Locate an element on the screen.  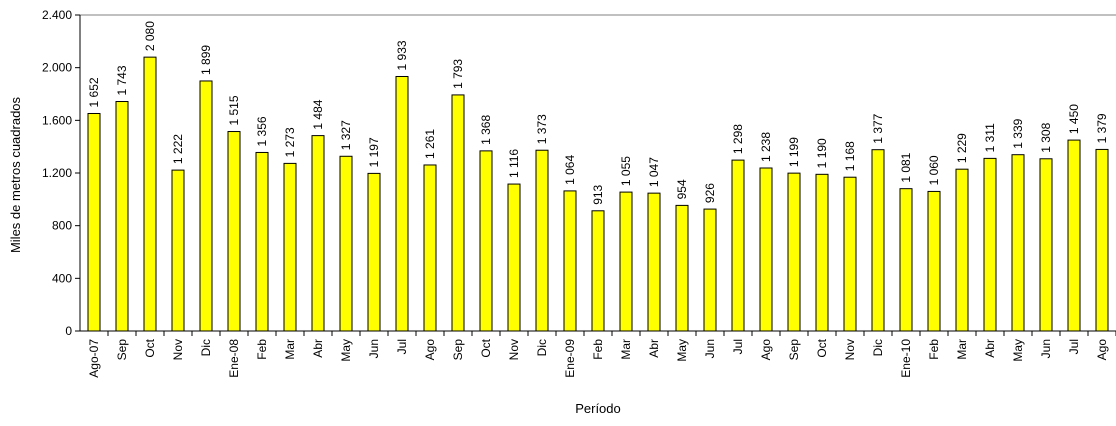
data-label: 1 047 is located at coordinates (654, 172).